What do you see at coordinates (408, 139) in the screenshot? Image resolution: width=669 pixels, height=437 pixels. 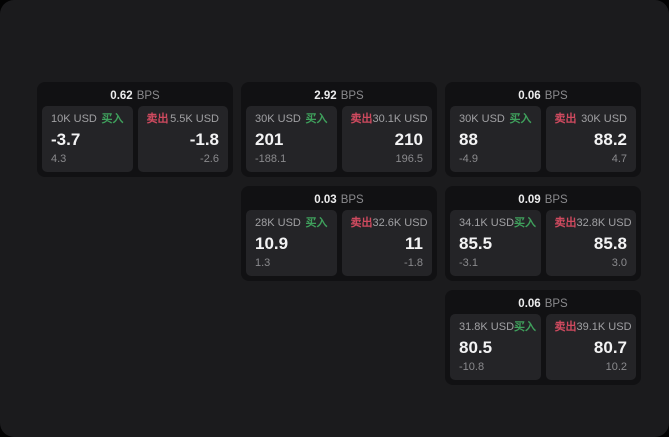 I see `sell-price: 210` at bounding box center [408, 139].